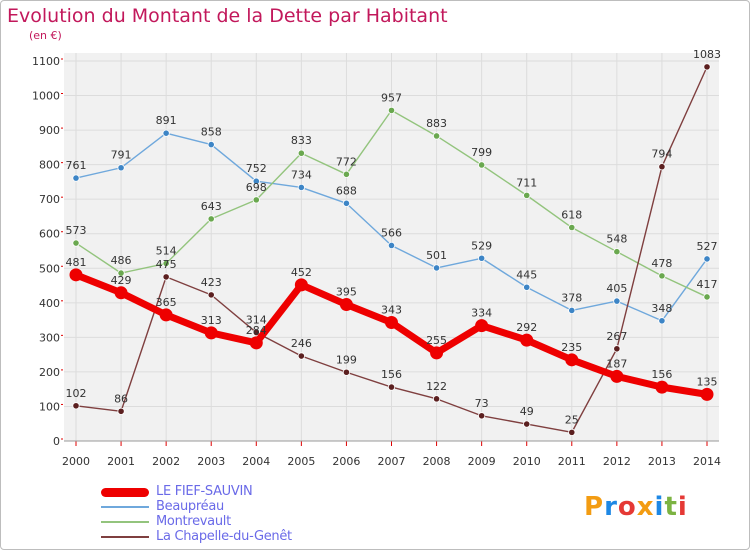  What do you see at coordinates (481, 313) in the screenshot?
I see `data-label: 334` at bounding box center [481, 313].